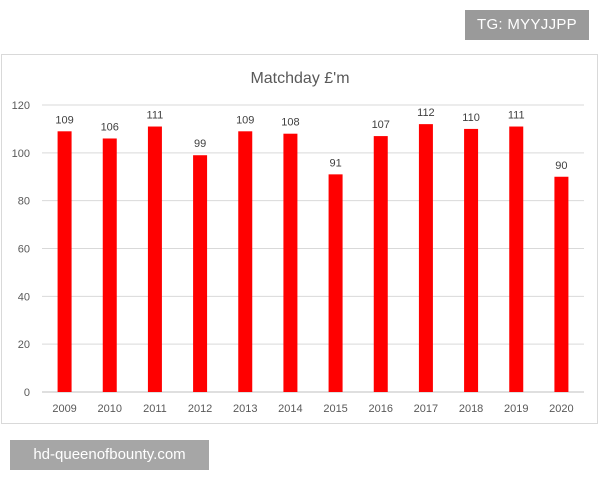 This screenshot has width=600, height=480. I want to click on watermark-top: TG: MYYJJPP, so click(527, 25).